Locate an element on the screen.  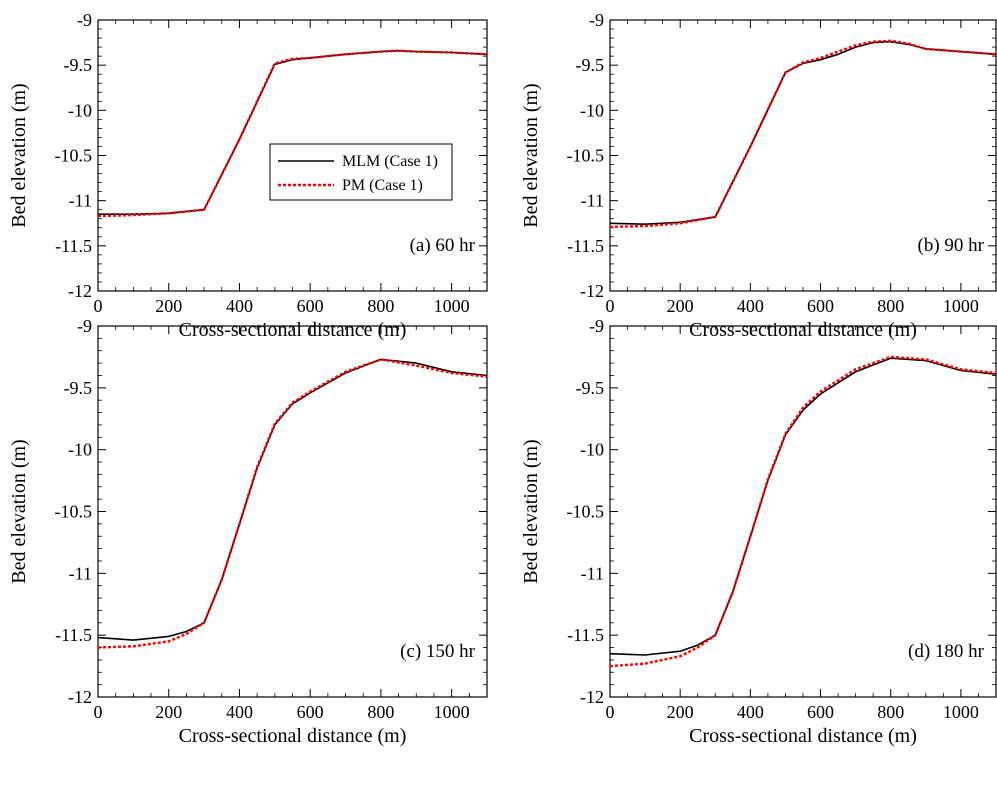
panel-label: (a) 60 hr is located at coordinates (443, 245).